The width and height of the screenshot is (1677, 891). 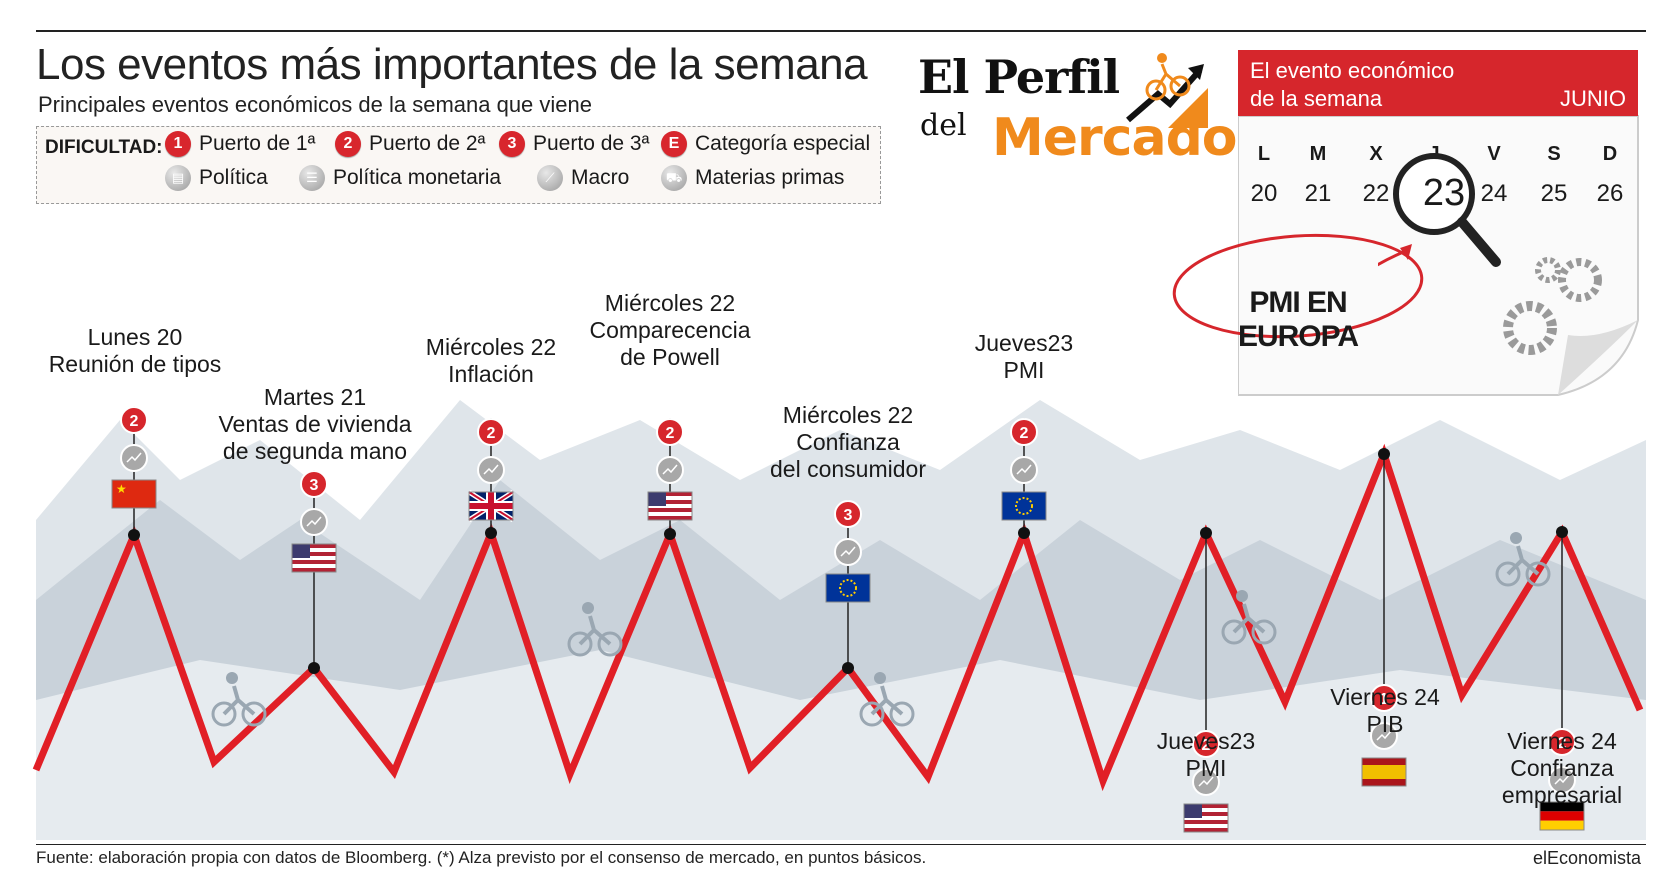 I want to click on legend-label: Política, so click(x=233, y=177).